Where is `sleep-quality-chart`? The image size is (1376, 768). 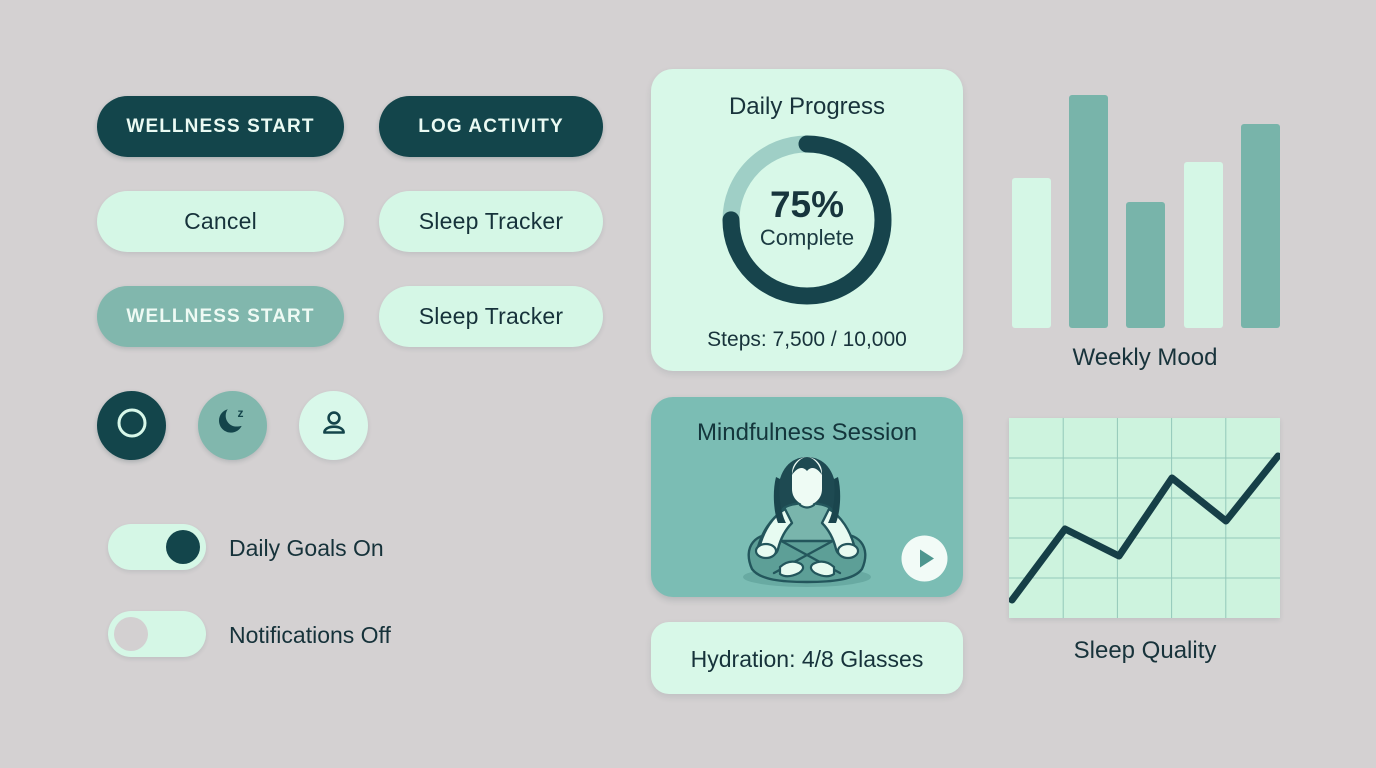
sleep-quality-chart is located at coordinates (1145, 518).